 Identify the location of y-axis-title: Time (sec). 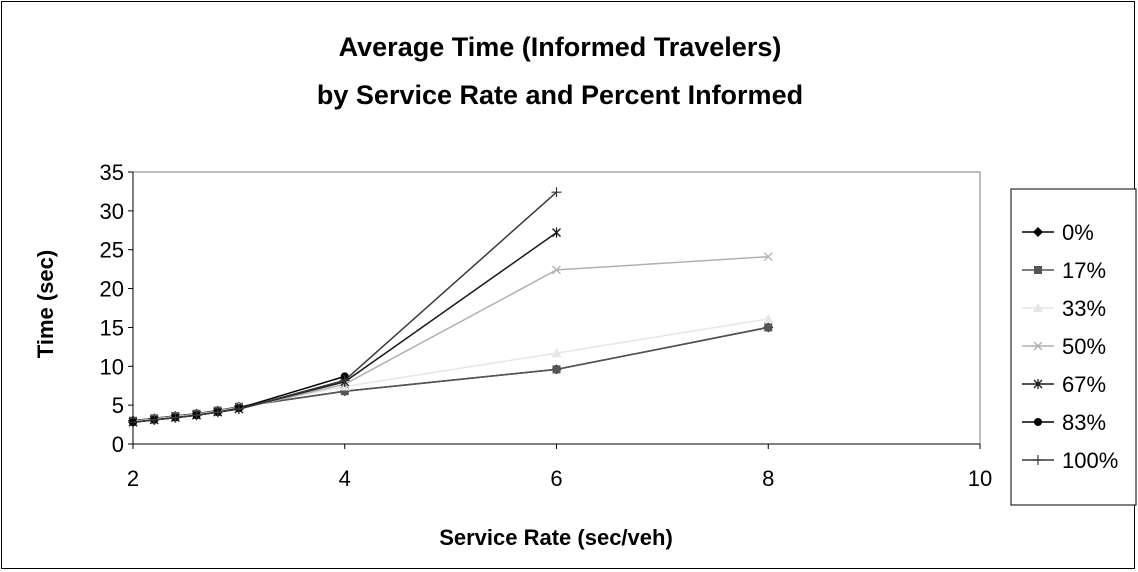
(45, 304).